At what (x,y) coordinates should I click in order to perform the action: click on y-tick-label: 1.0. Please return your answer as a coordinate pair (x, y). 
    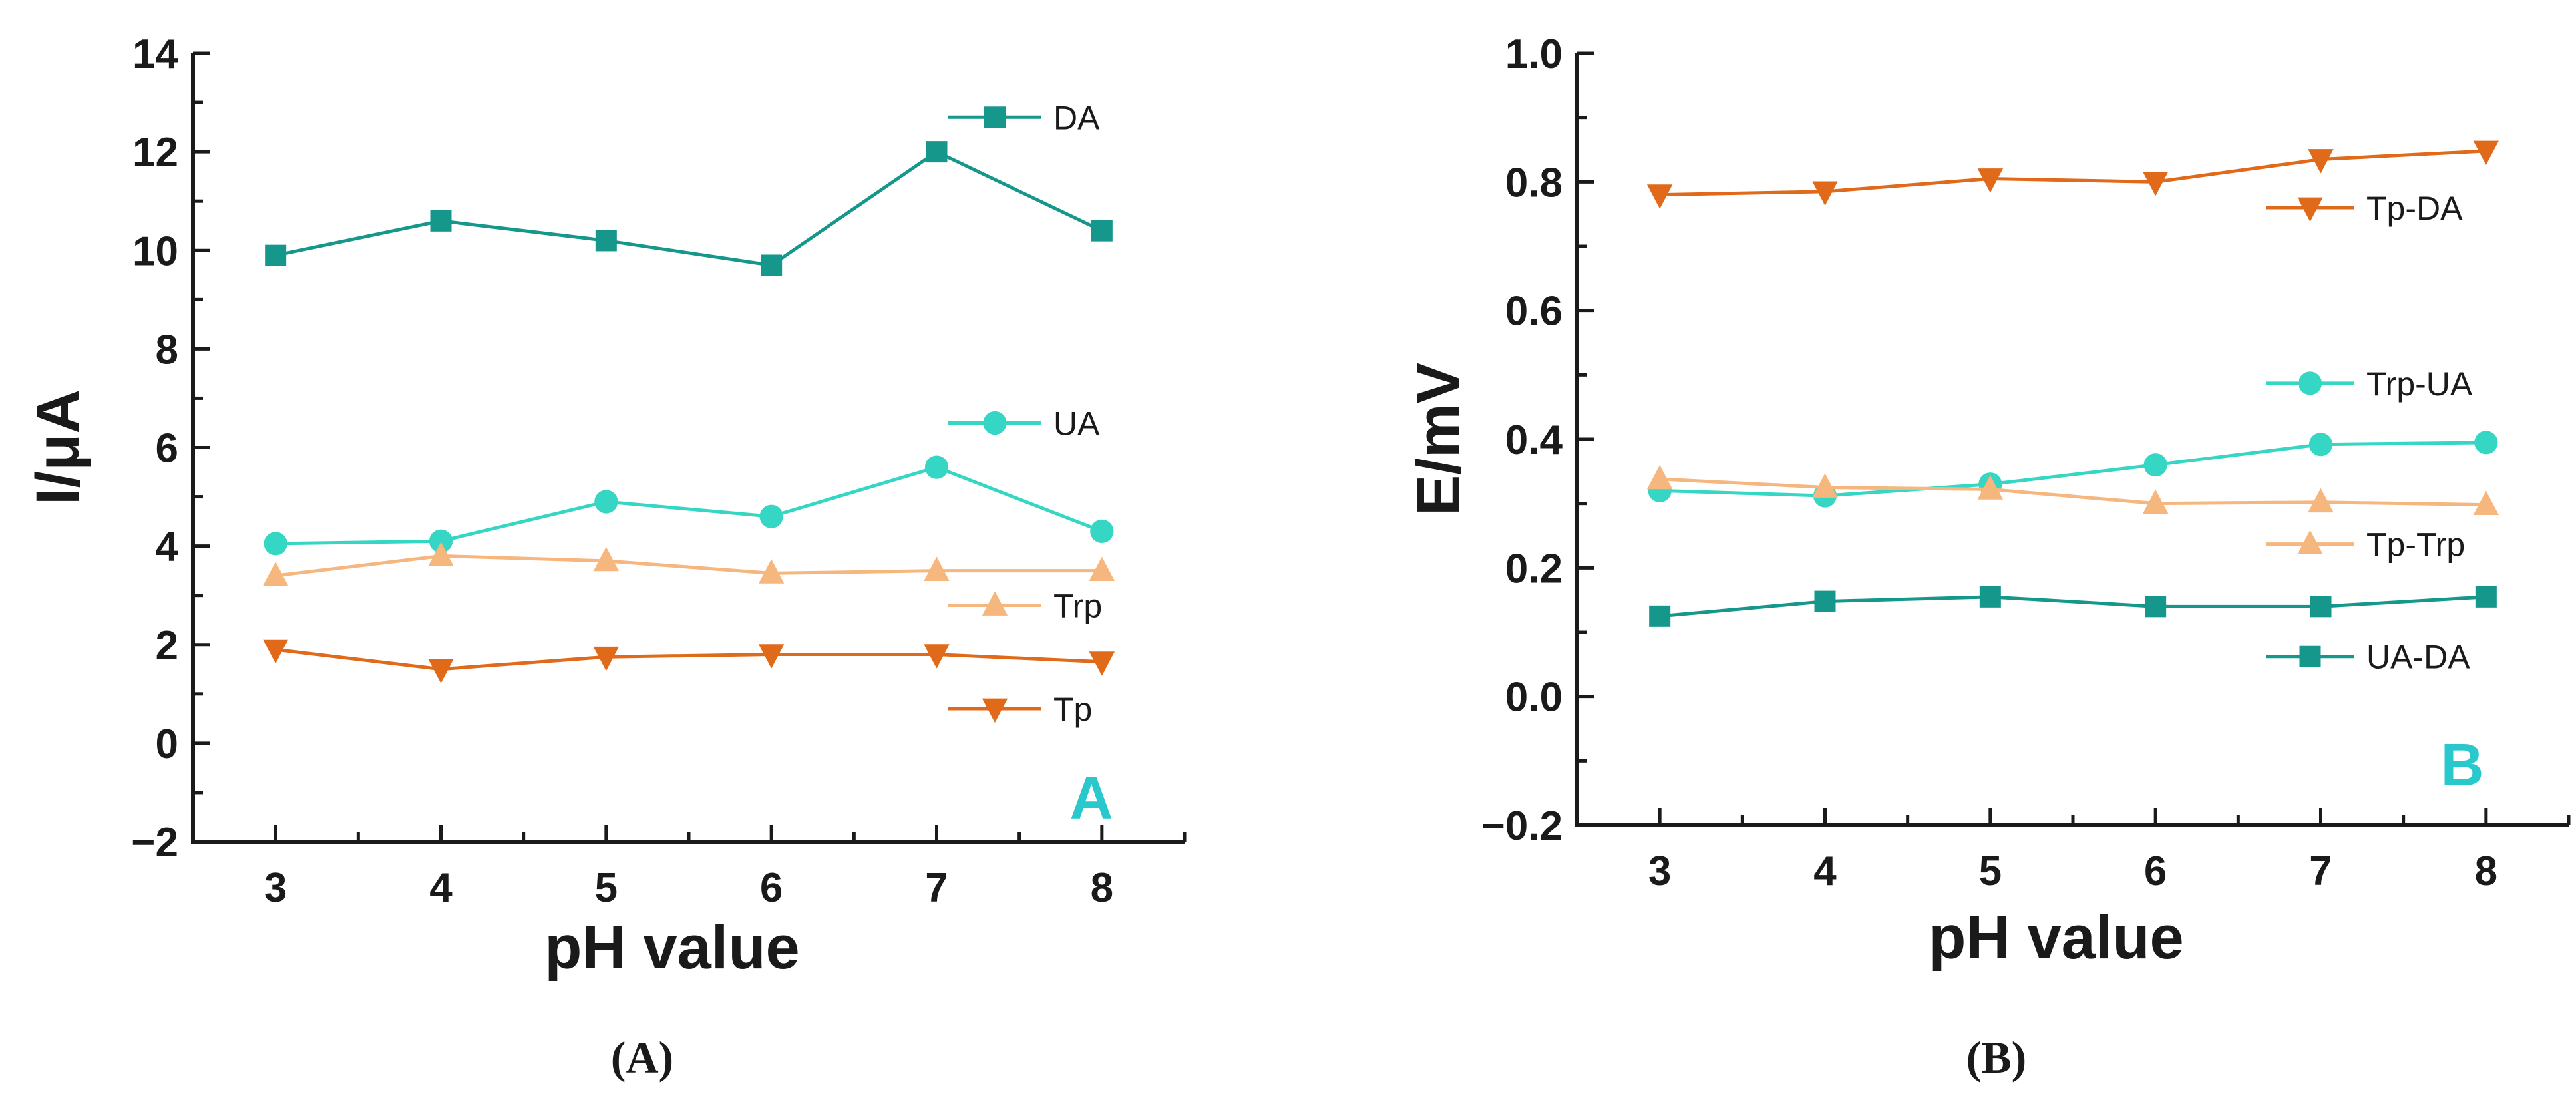
    Looking at the image, I should click on (1534, 54).